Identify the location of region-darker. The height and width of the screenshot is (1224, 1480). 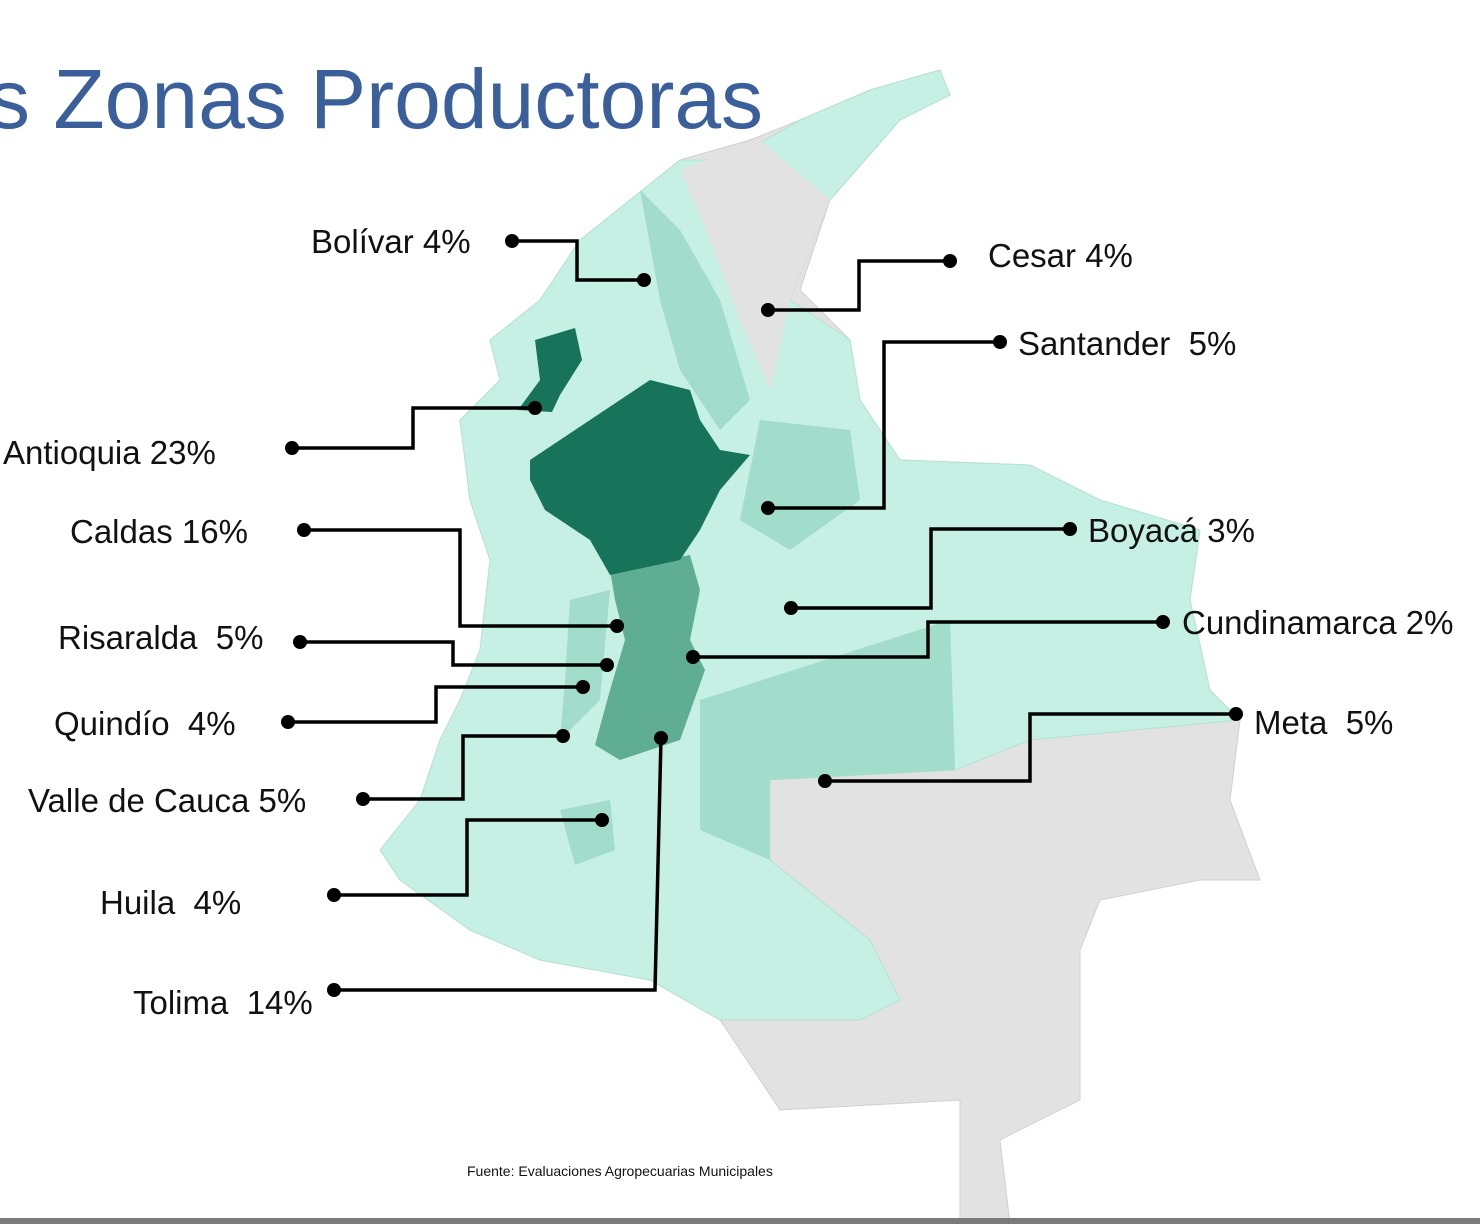
(650, 657).